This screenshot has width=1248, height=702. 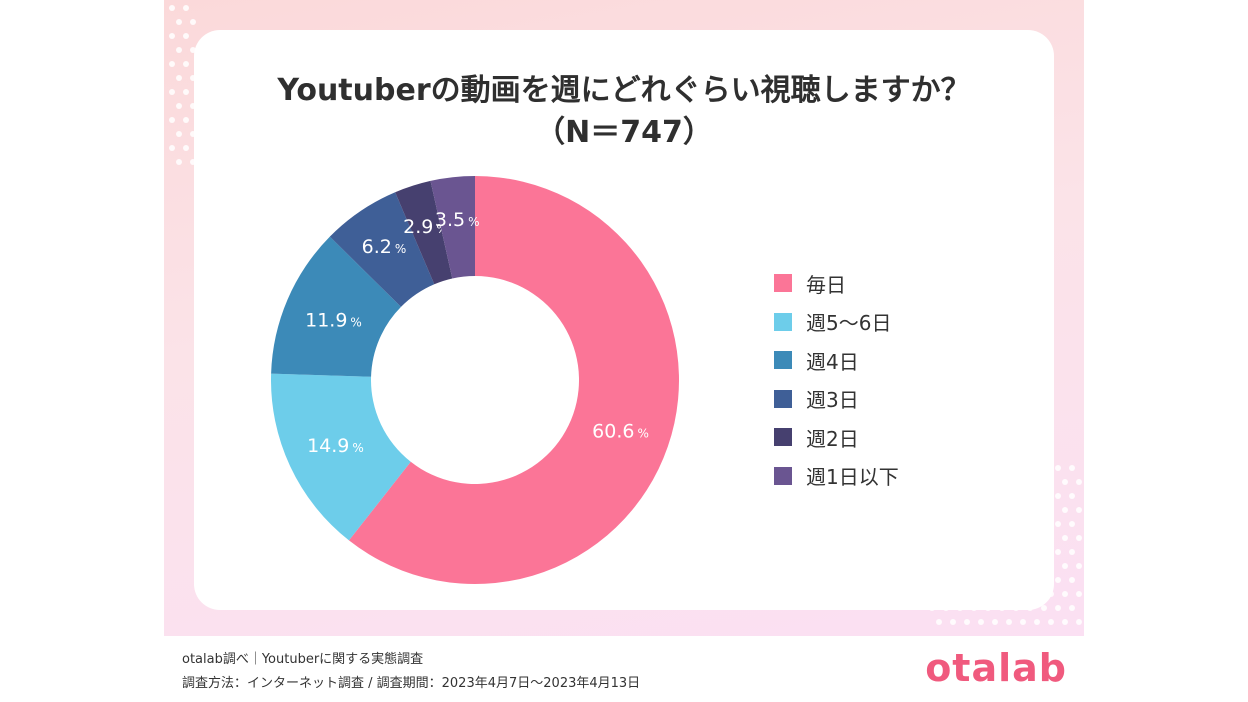 What do you see at coordinates (624, 90) in the screenshot?
I see `chart-title-main: Youtuberの動画を週にどれぐらい視聴しますか？` at bounding box center [624, 90].